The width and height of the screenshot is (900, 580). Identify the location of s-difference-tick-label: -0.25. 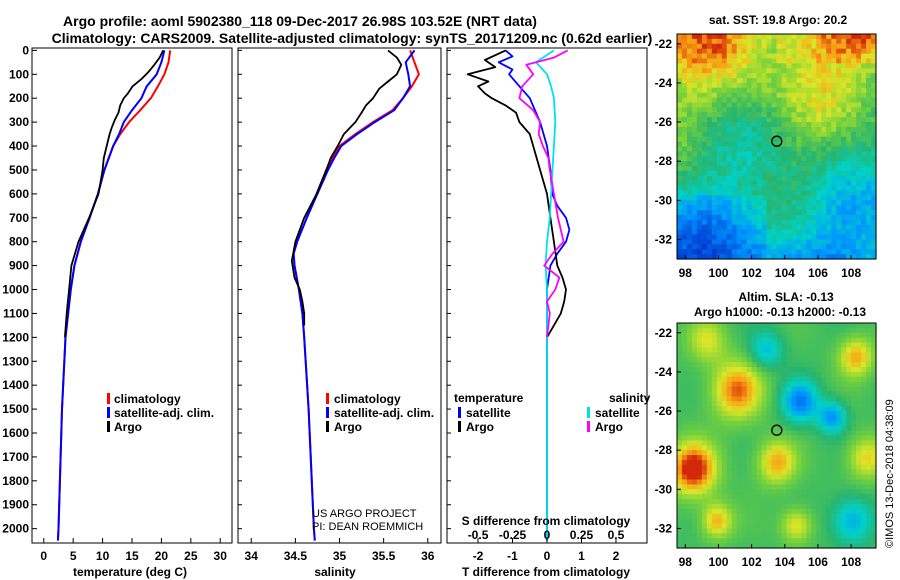
(513, 535).